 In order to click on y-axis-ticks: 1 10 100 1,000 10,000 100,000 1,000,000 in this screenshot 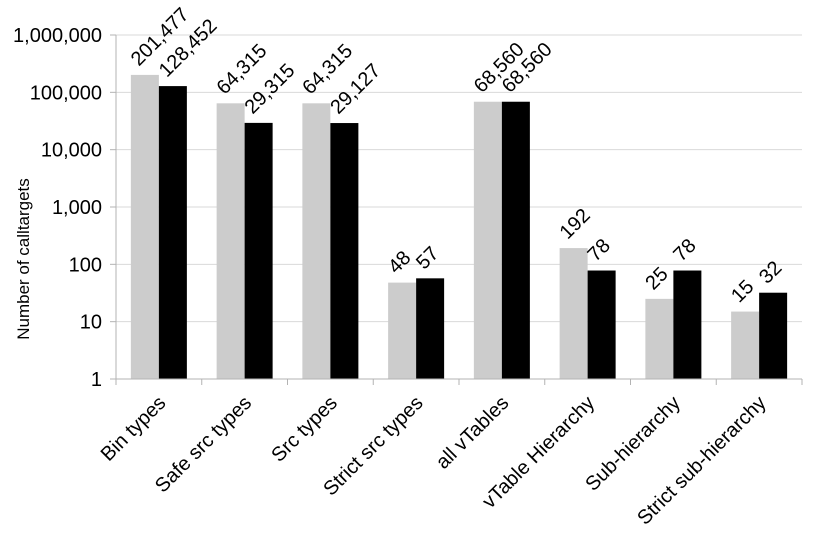, I will do `click(64, 208)`.